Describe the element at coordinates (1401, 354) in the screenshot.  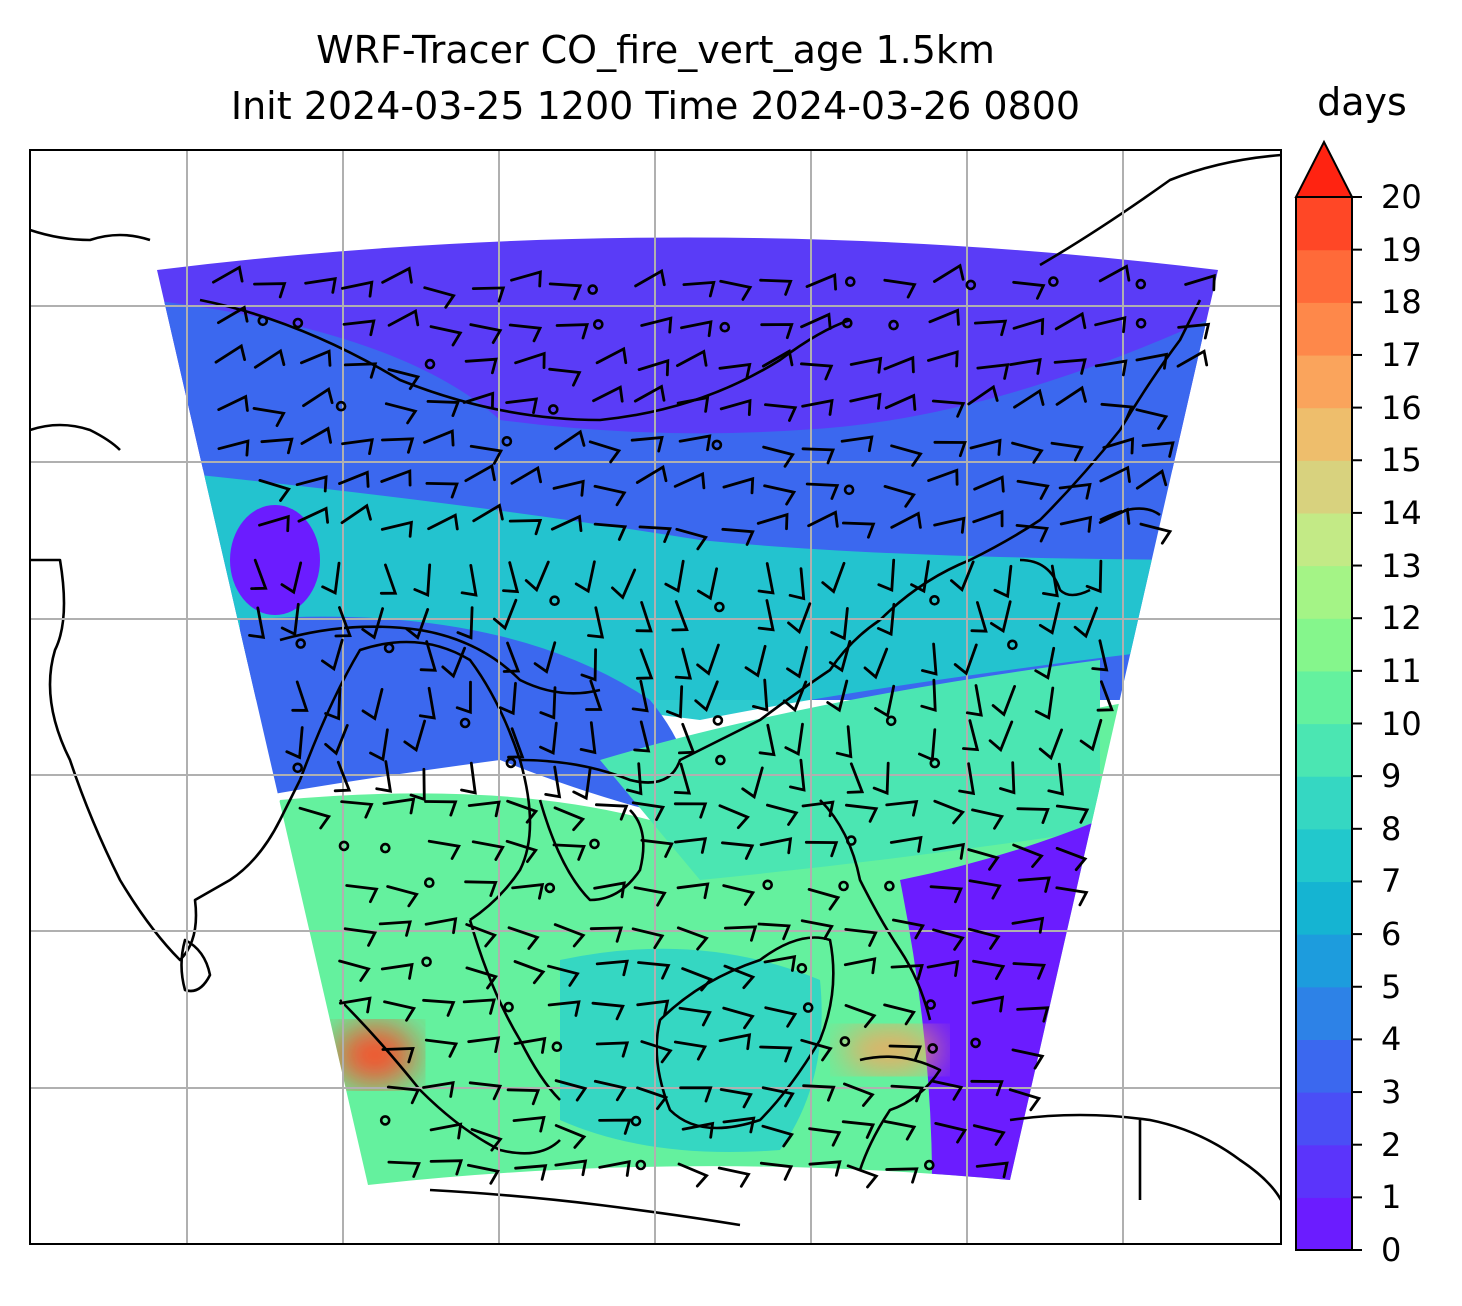
I see `colorbar-tick-label: 17` at that location.